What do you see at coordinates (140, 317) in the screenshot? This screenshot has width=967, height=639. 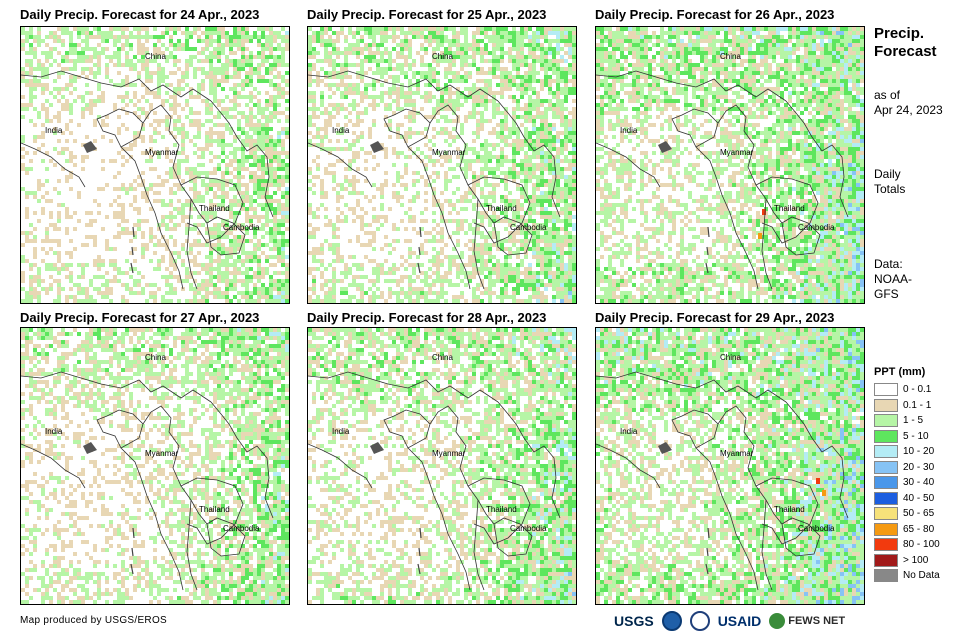 I see `panel-title-4: Daily Precip. Forecast for 27 Apr., 2023` at bounding box center [140, 317].